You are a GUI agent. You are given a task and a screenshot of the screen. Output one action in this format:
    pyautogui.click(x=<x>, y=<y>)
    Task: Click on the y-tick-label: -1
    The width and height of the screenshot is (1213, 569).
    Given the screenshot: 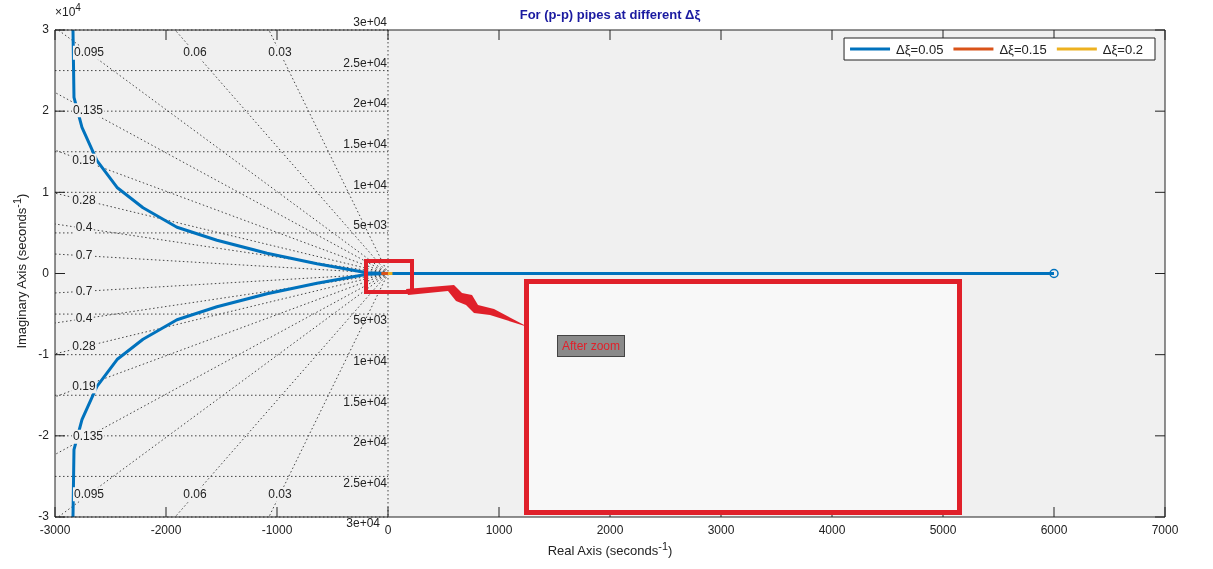 What is the action you would take?
    pyautogui.click(x=44, y=353)
    